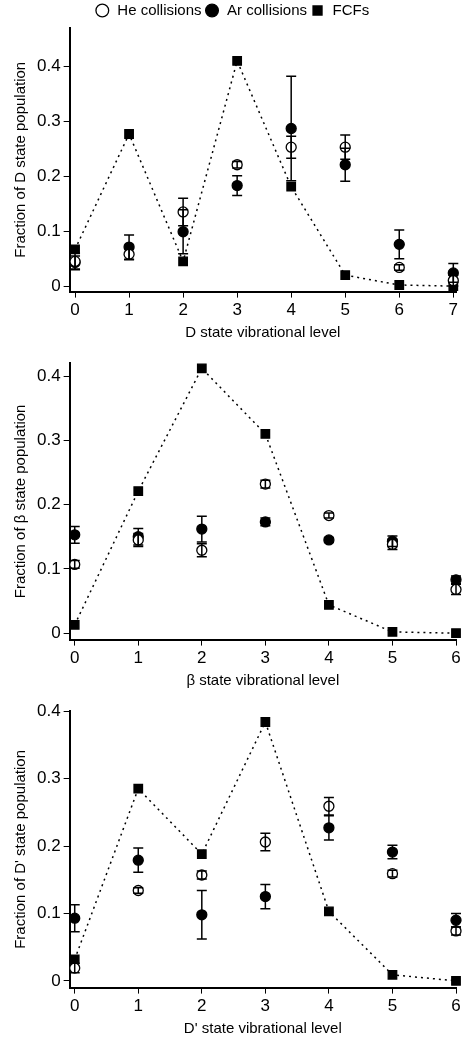  What do you see at coordinates (263, 332) in the screenshot?
I see `x-axis-title: D state vibrational level` at bounding box center [263, 332].